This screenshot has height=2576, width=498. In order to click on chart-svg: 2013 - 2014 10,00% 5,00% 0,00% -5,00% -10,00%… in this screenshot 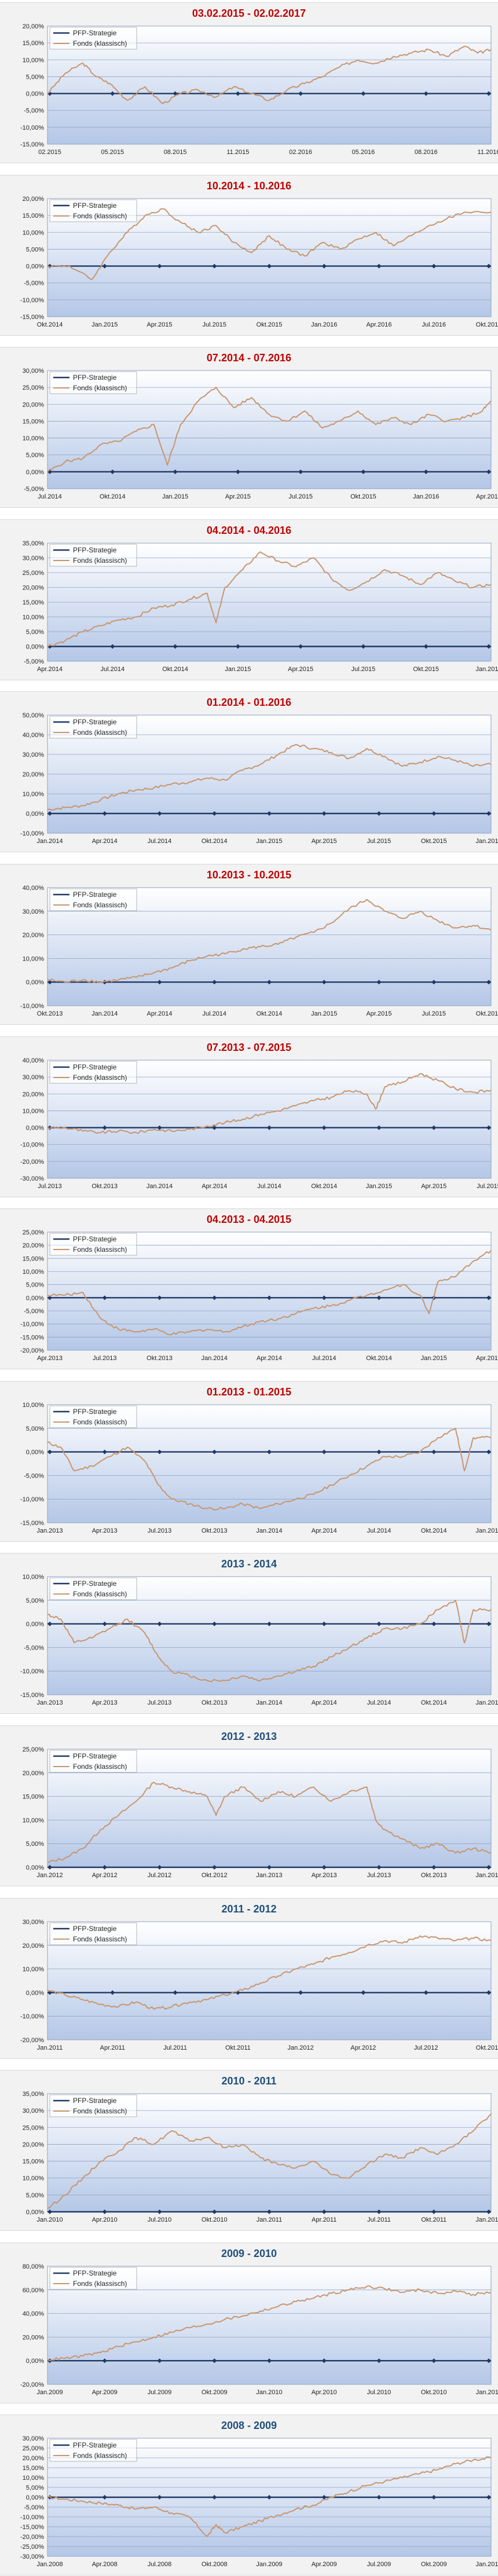, I will do `click(259, 1632)`.